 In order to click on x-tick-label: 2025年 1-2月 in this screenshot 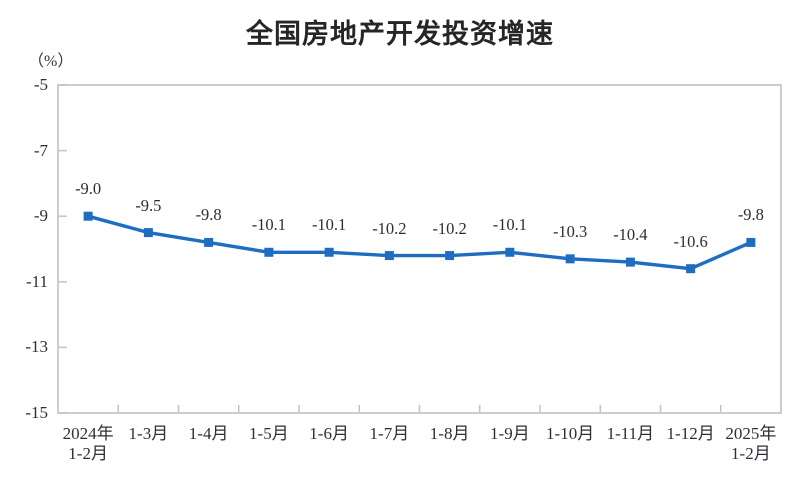, I will do `click(751, 443)`.